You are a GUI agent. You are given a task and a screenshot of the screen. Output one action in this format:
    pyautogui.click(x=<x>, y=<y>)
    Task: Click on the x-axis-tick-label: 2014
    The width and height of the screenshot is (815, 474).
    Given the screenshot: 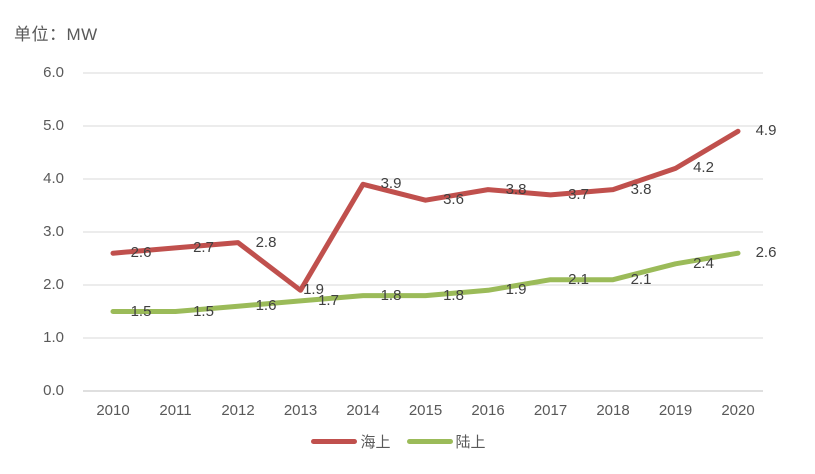 What is the action you would take?
    pyautogui.click(x=363, y=410)
    